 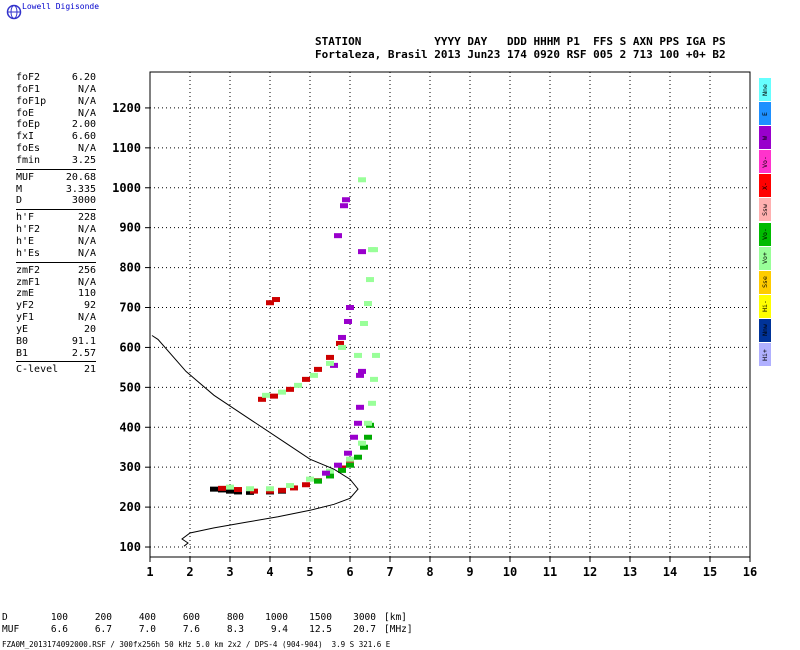 I want to click on param-label: yF2, so click(x=25, y=306).